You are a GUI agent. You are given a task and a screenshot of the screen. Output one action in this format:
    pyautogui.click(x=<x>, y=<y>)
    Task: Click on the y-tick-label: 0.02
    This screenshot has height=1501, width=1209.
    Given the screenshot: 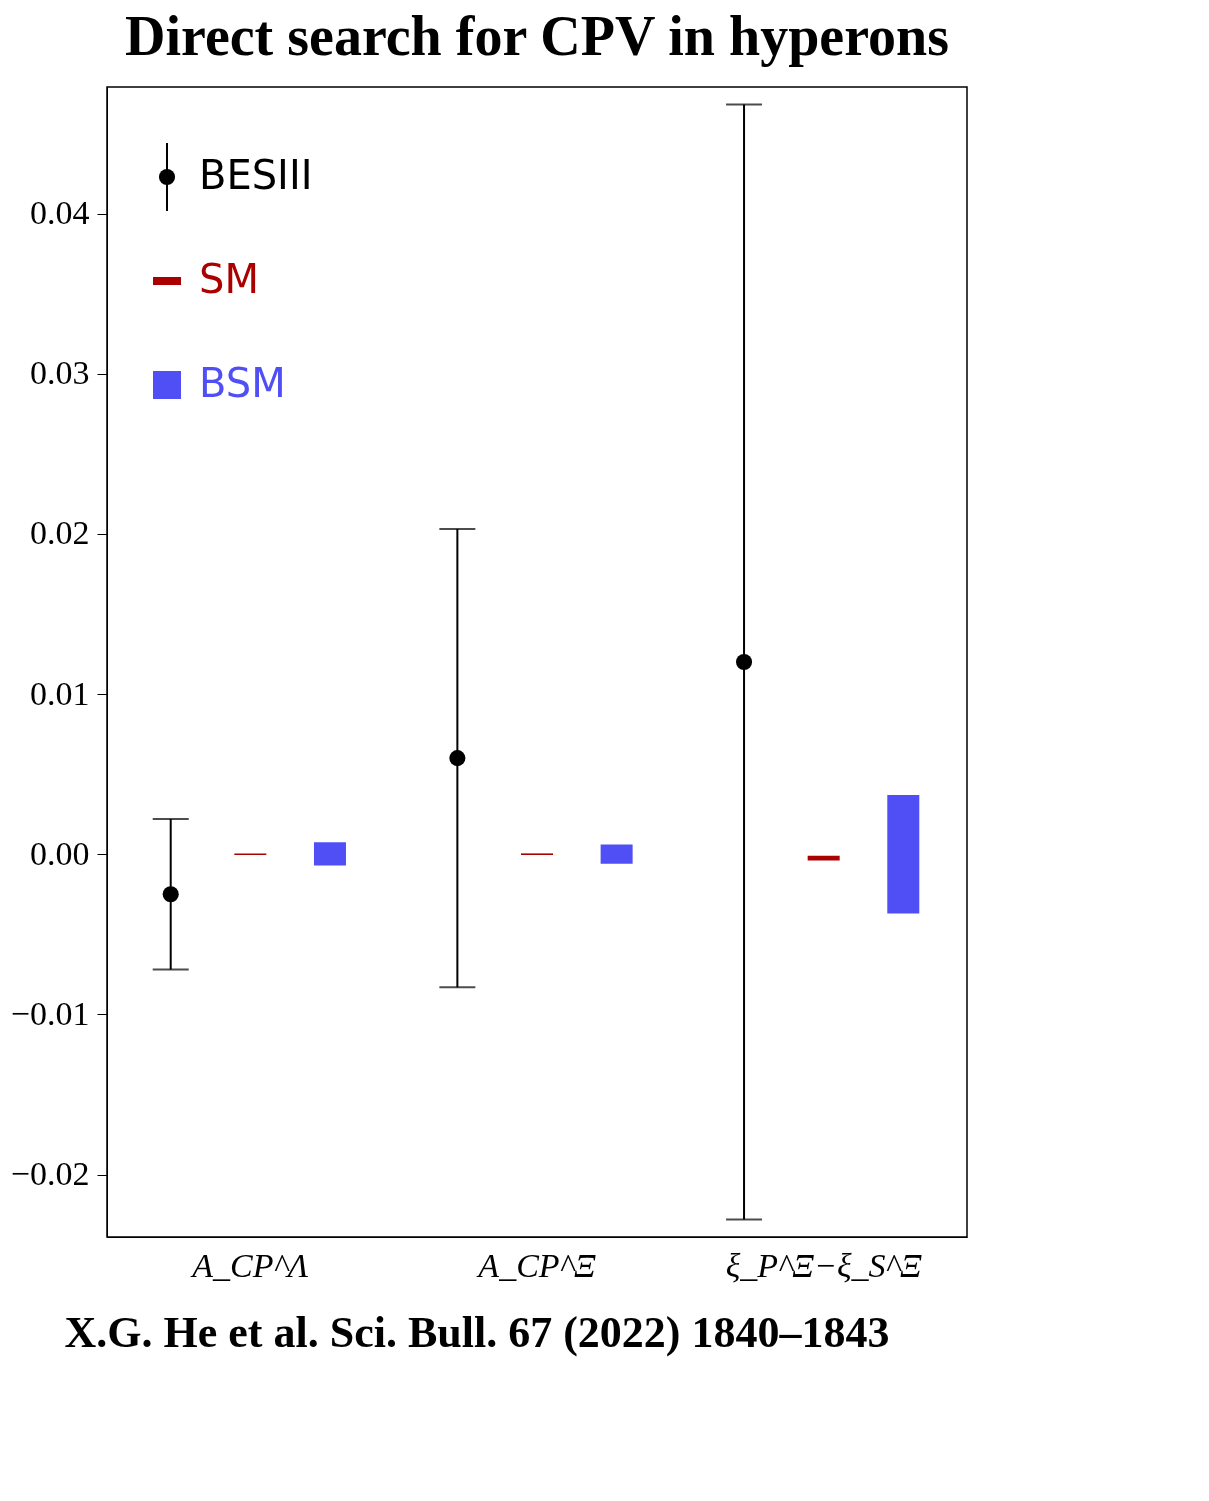 What is the action you would take?
    pyautogui.click(x=60, y=533)
    